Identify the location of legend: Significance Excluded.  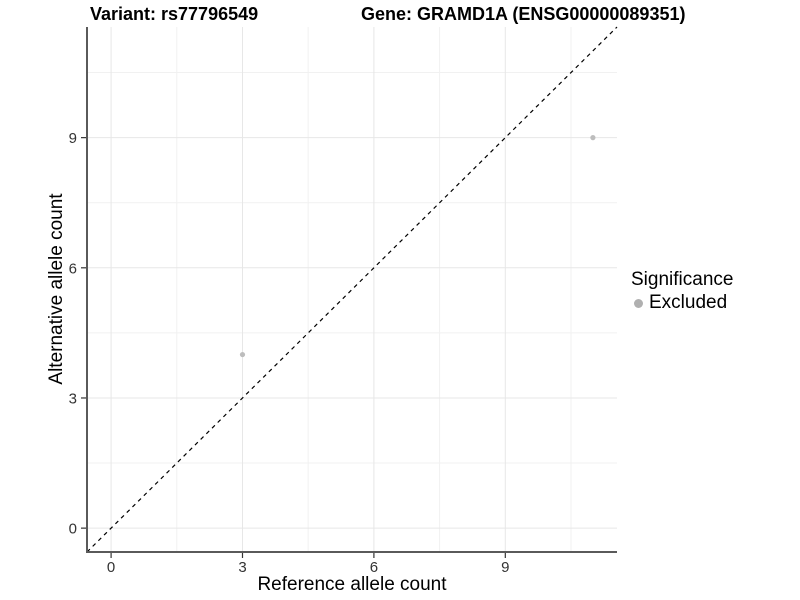
(682, 291).